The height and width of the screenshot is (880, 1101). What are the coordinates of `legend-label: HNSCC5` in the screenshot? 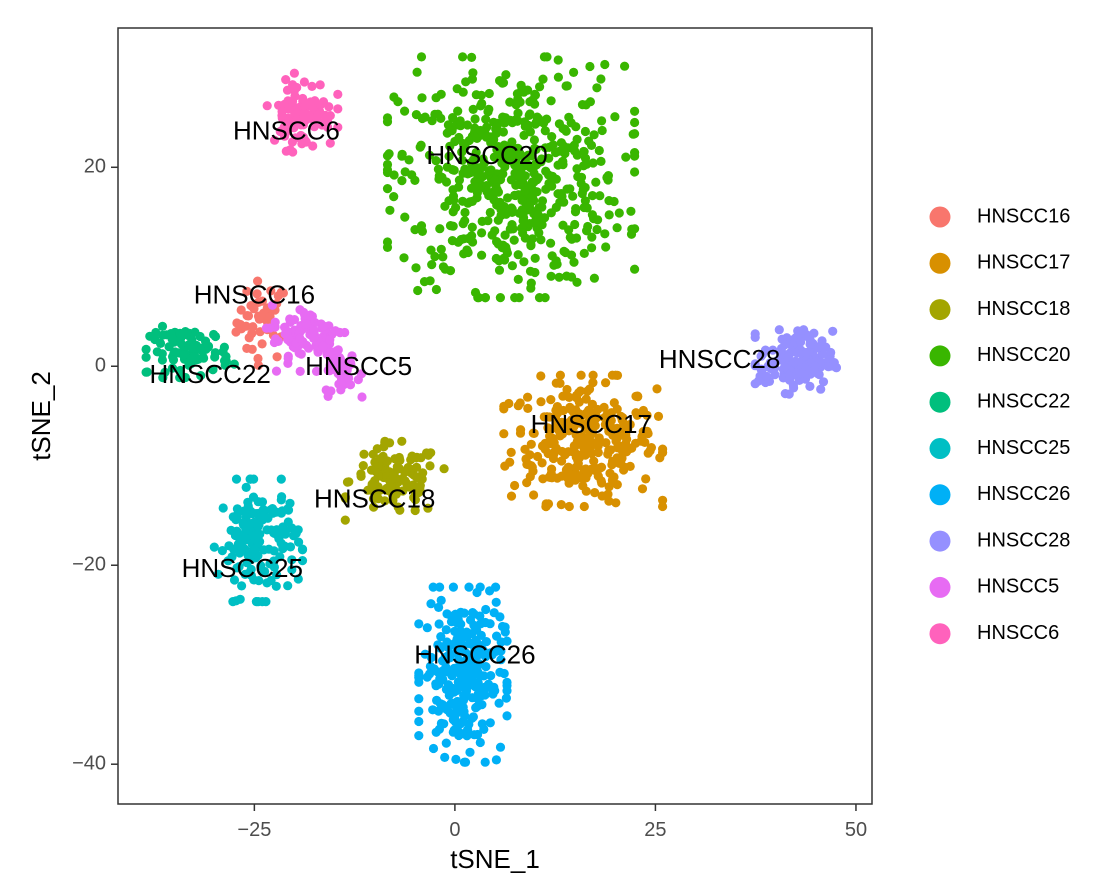 It's located at (1018, 587).